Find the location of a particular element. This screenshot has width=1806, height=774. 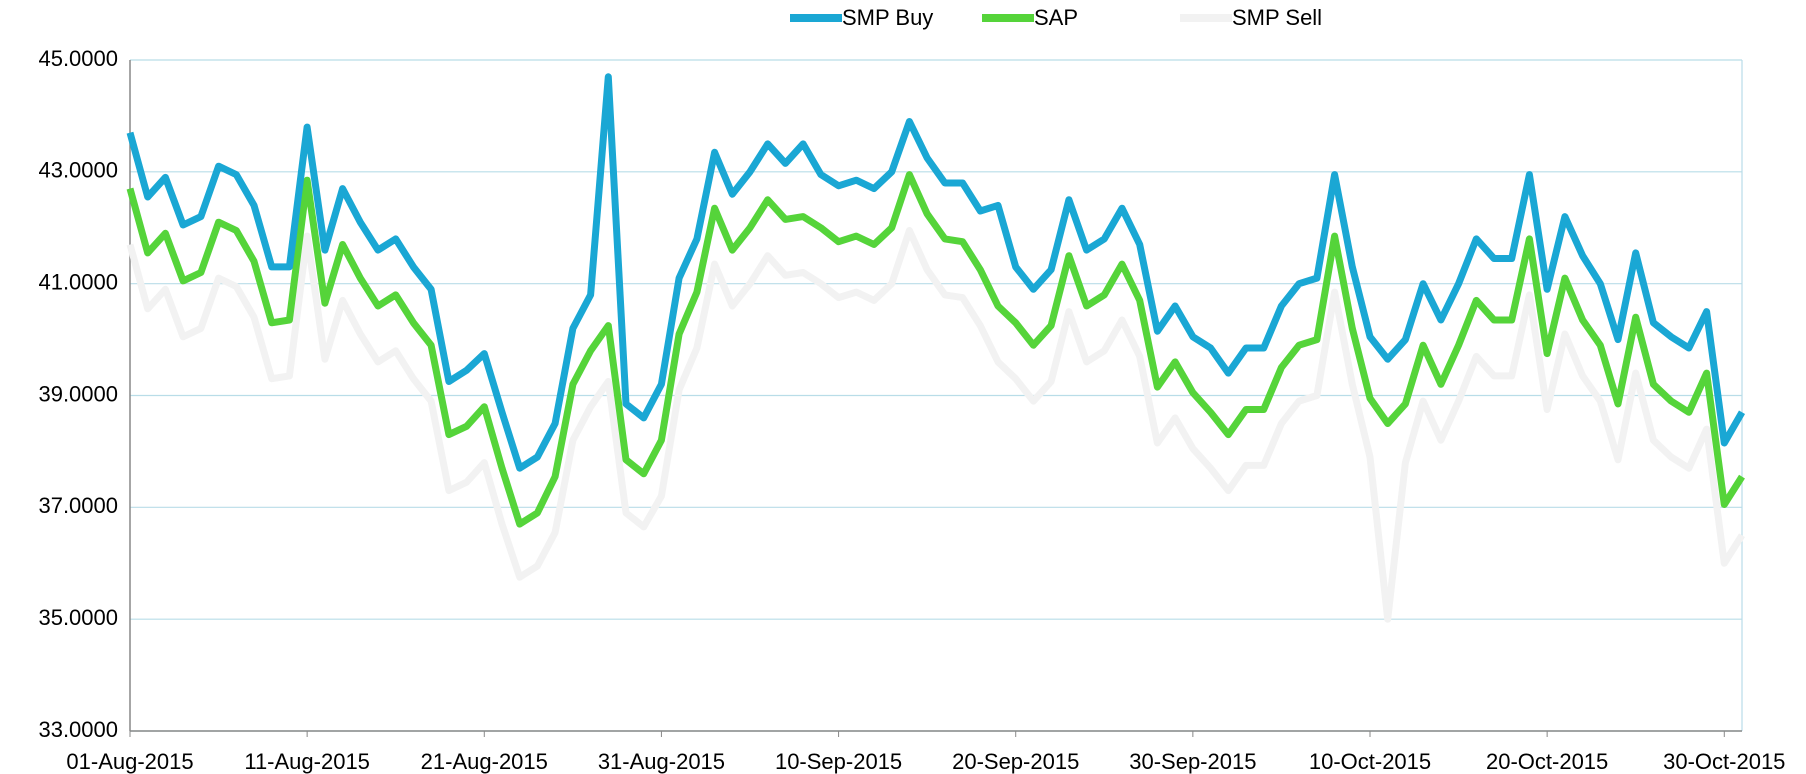

legend-label: SMP Sell is located at coordinates (1277, 17).